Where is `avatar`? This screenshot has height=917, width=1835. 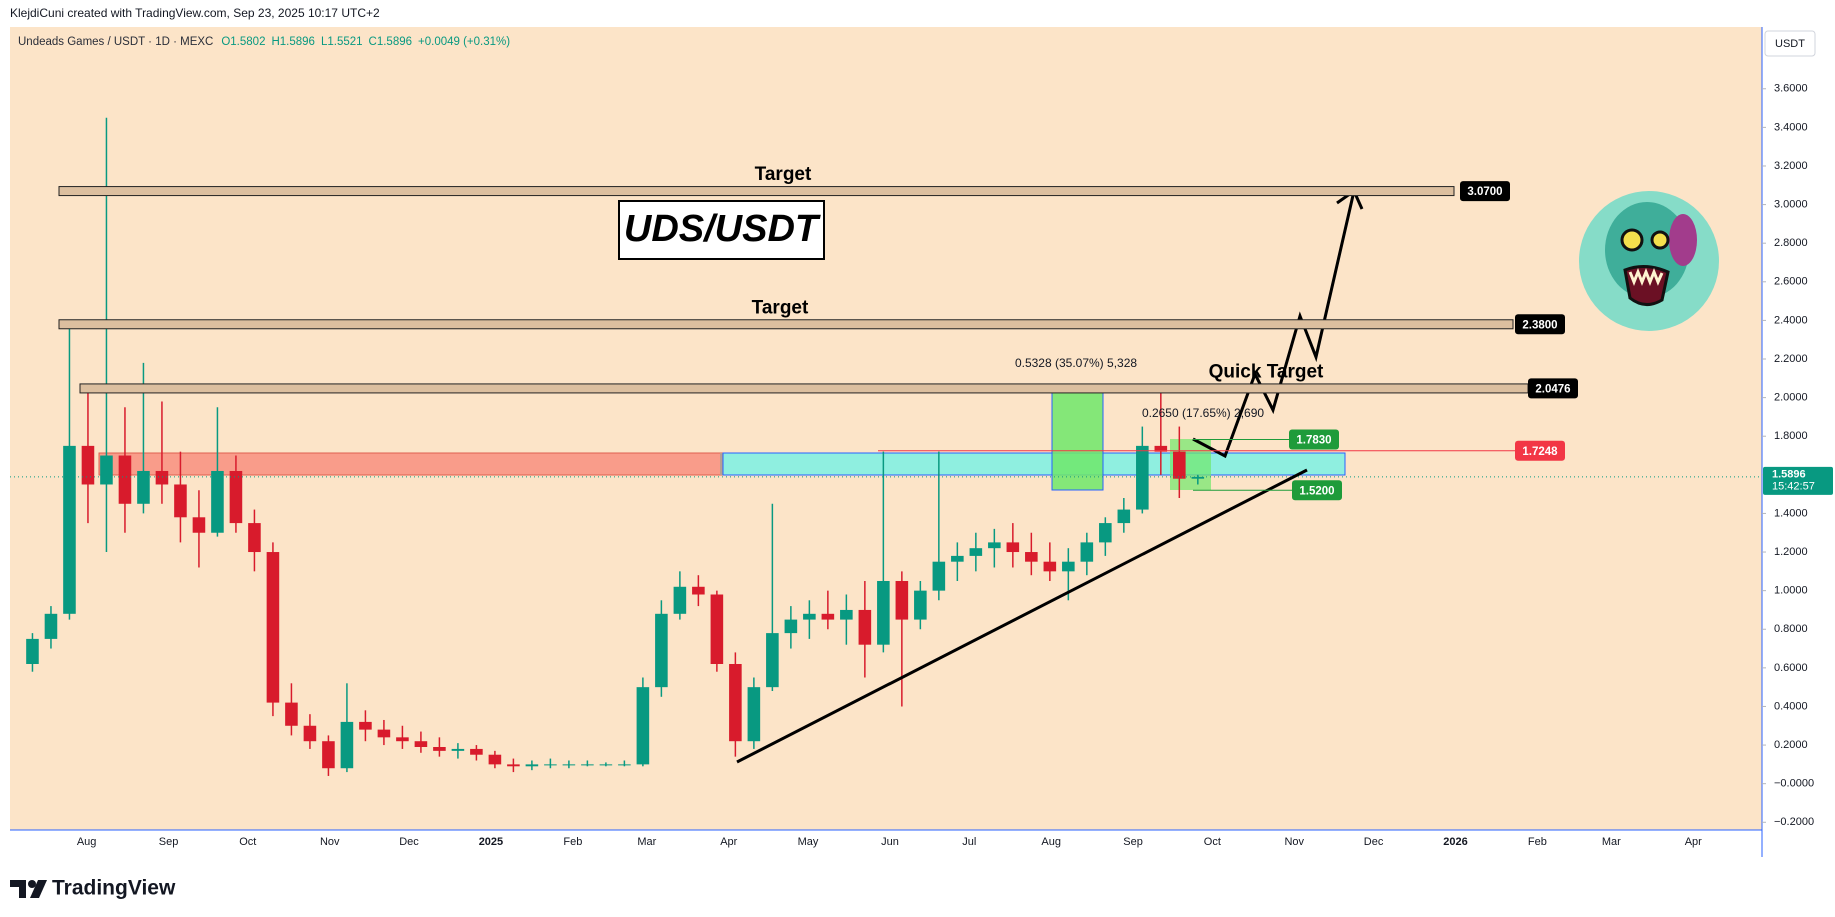
avatar is located at coordinates (1649, 261).